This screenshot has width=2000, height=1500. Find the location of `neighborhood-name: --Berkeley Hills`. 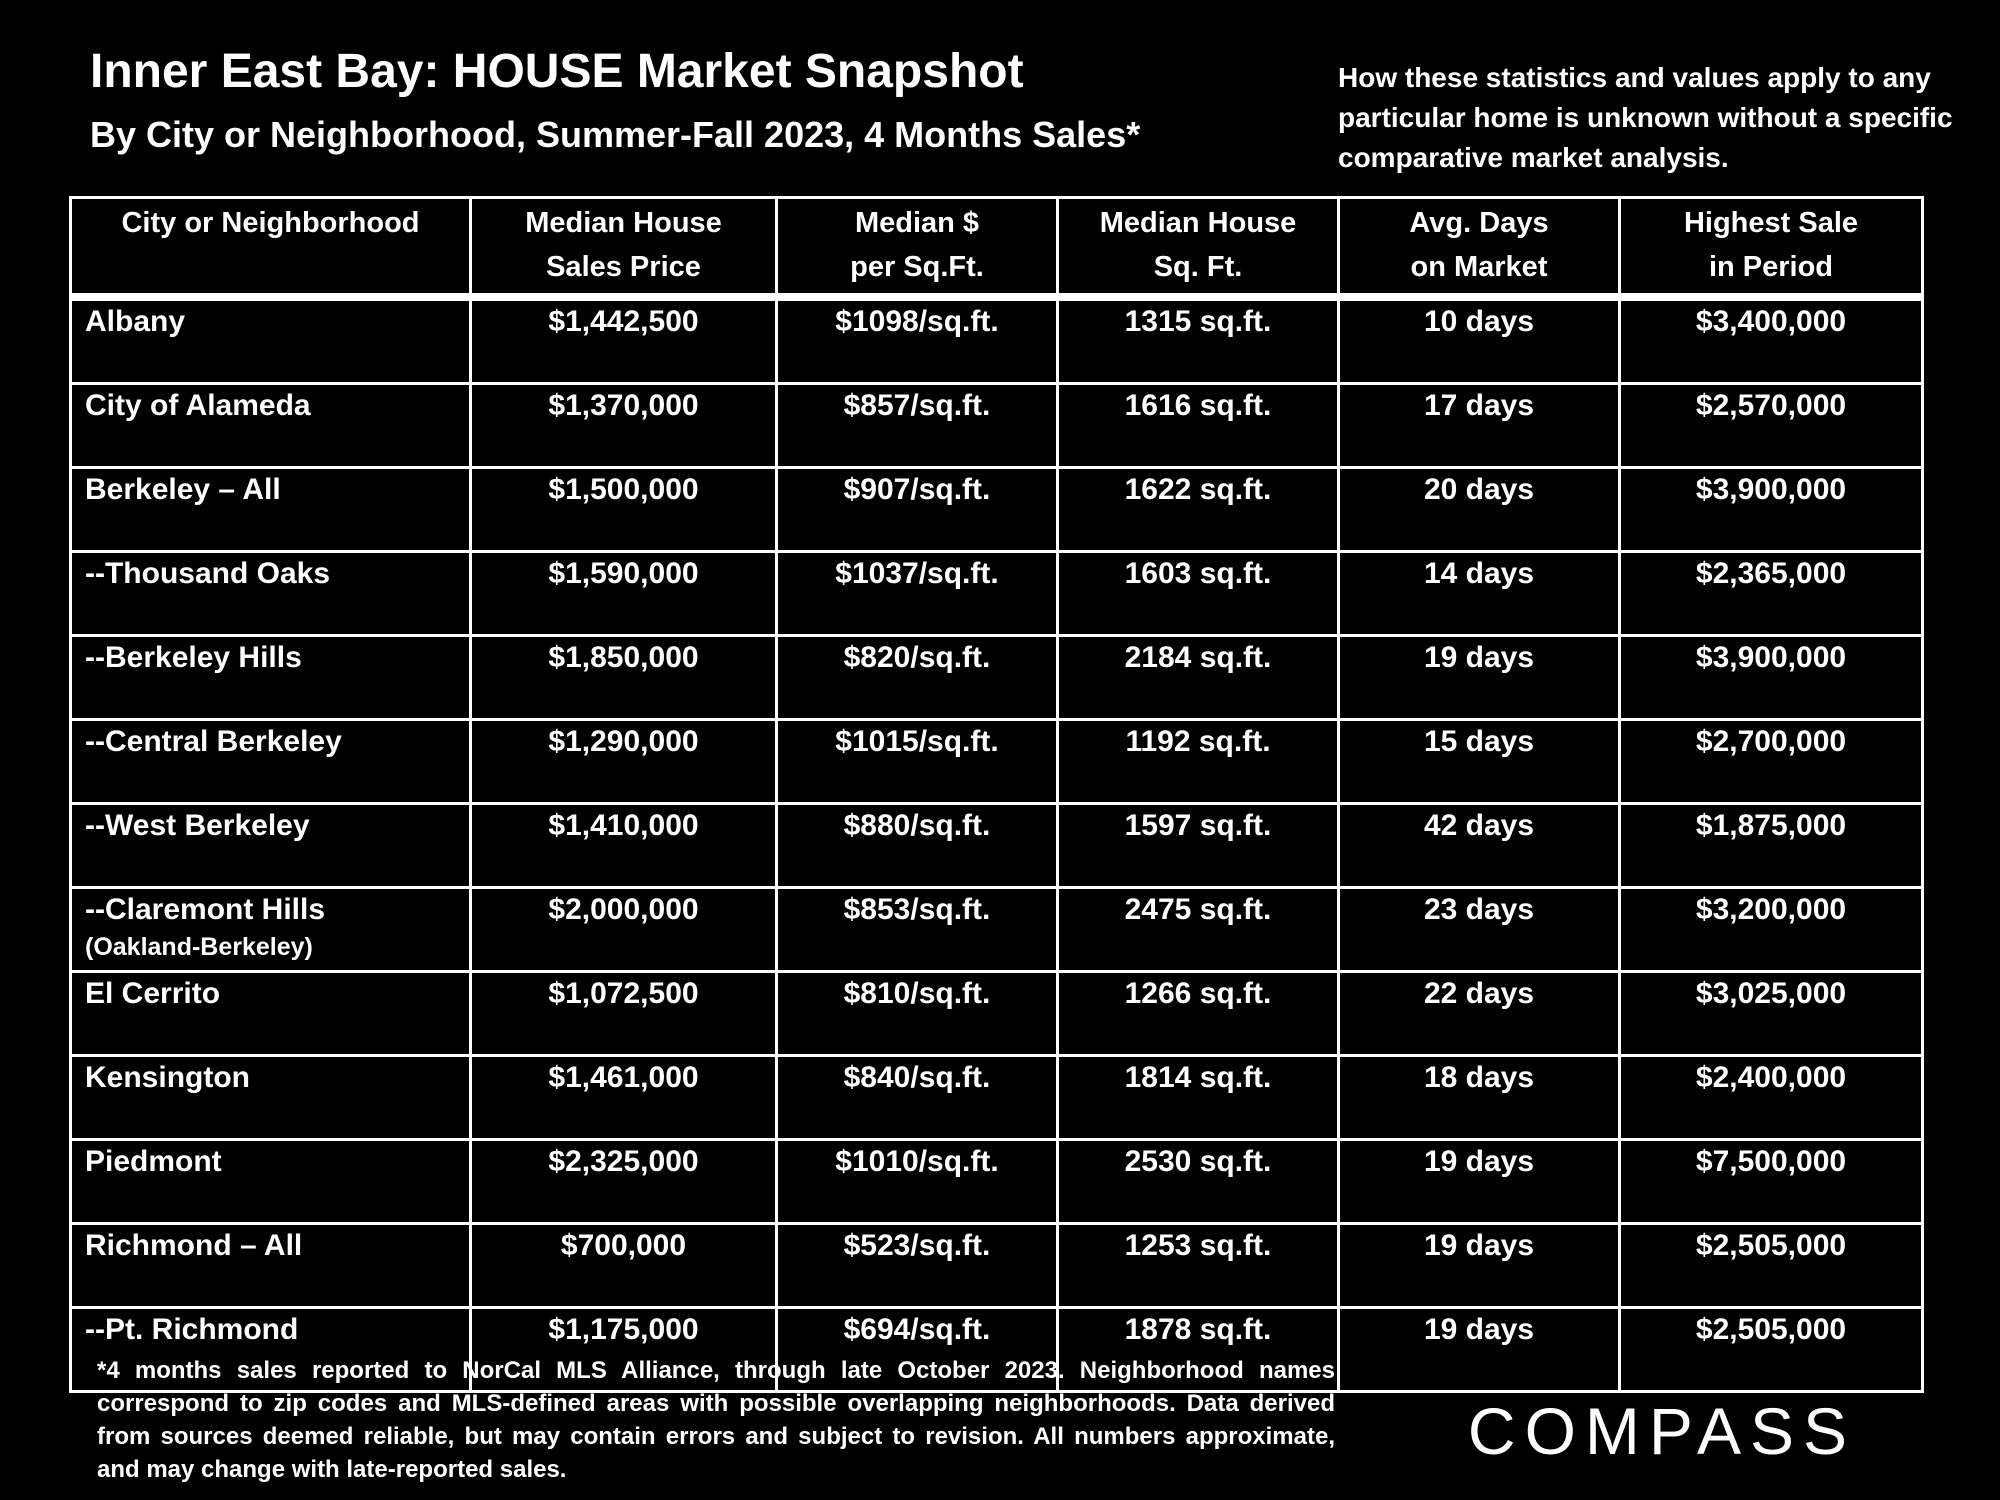

neighborhood-name: --Berkeley Hills is located at coordinates (193, 657).